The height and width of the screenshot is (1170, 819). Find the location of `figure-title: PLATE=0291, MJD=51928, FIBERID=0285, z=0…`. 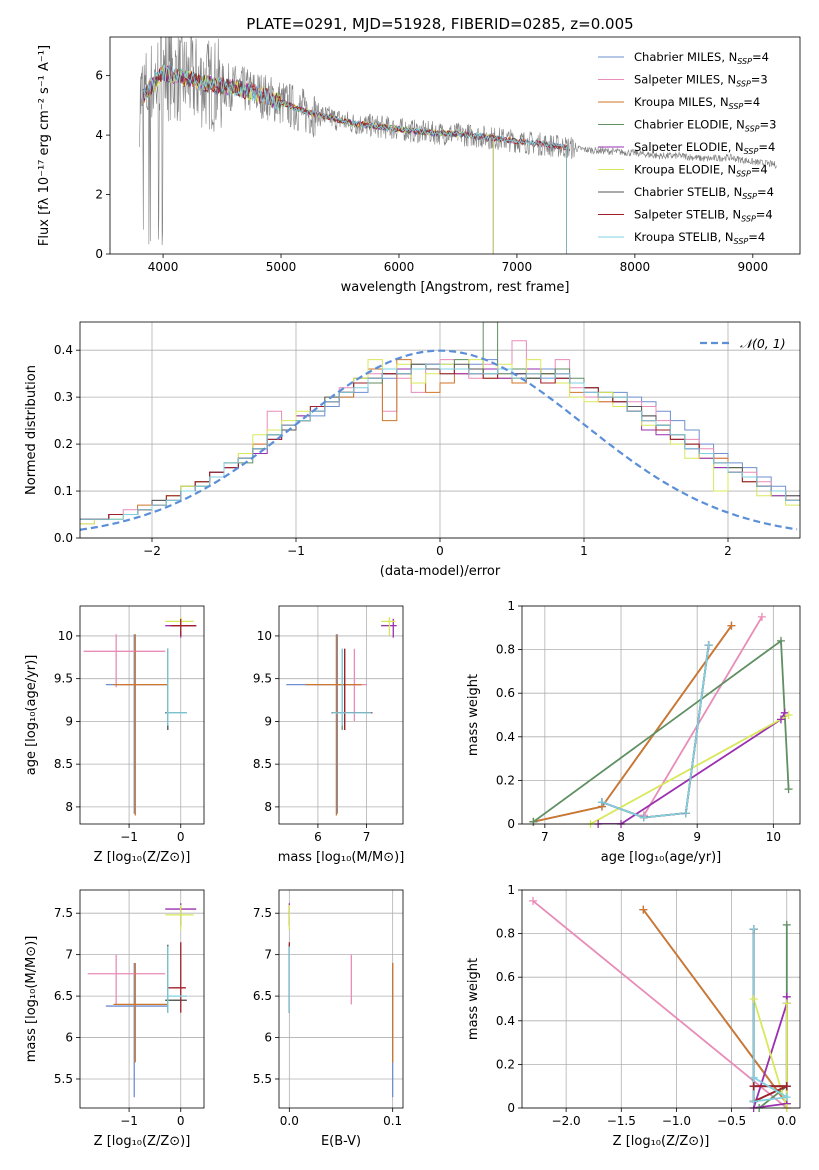

figure-title: PLATE=0291, MJD=51928, FIBERID=0285, z=0… is located at coordinates (439, 24).